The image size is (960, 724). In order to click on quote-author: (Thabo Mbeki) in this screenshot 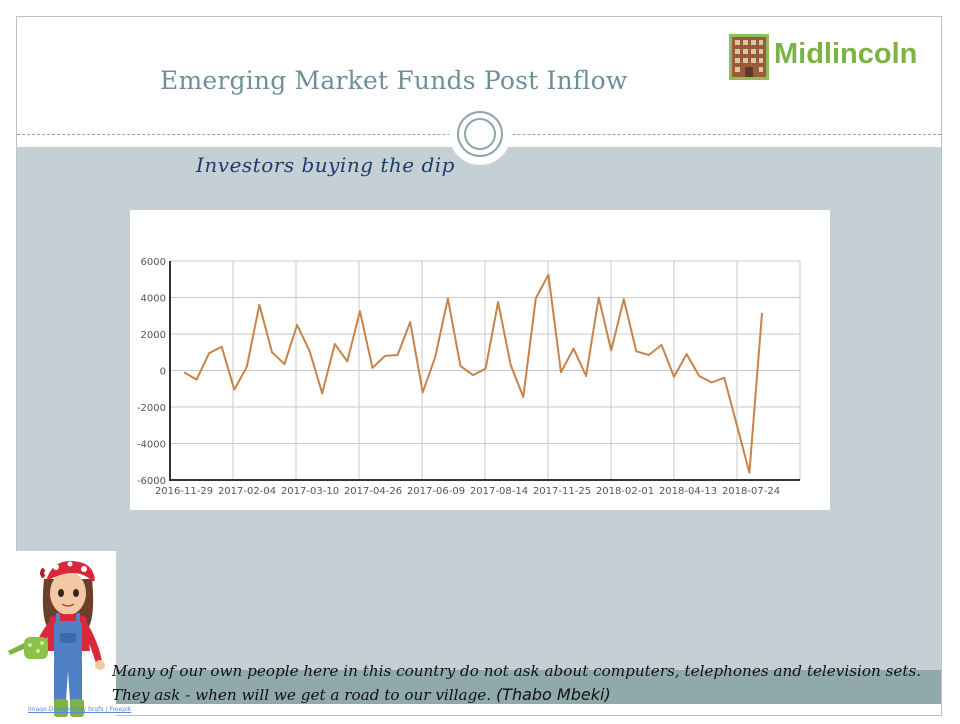, I will do `click(553, 694)`.